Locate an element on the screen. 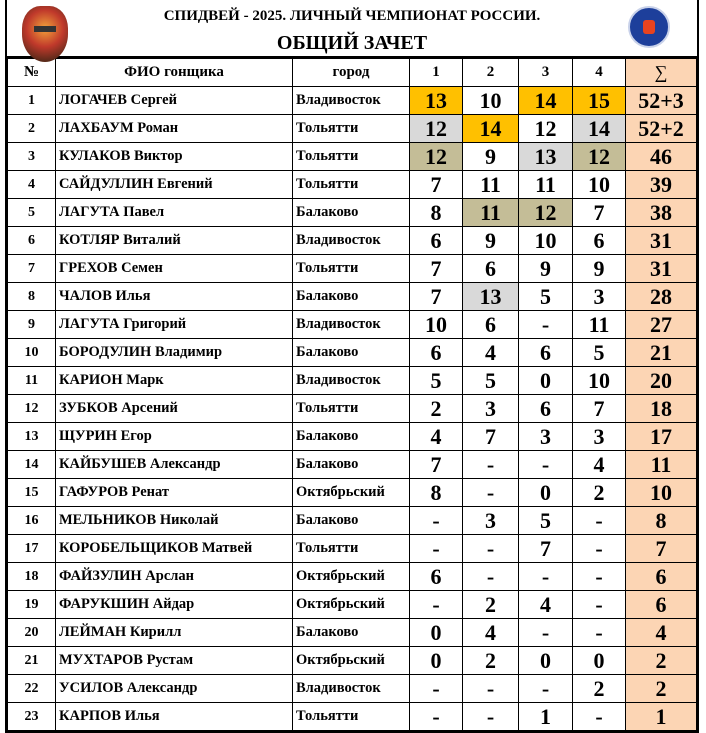  position-cell: 9 is located at coordinates (31, 324).